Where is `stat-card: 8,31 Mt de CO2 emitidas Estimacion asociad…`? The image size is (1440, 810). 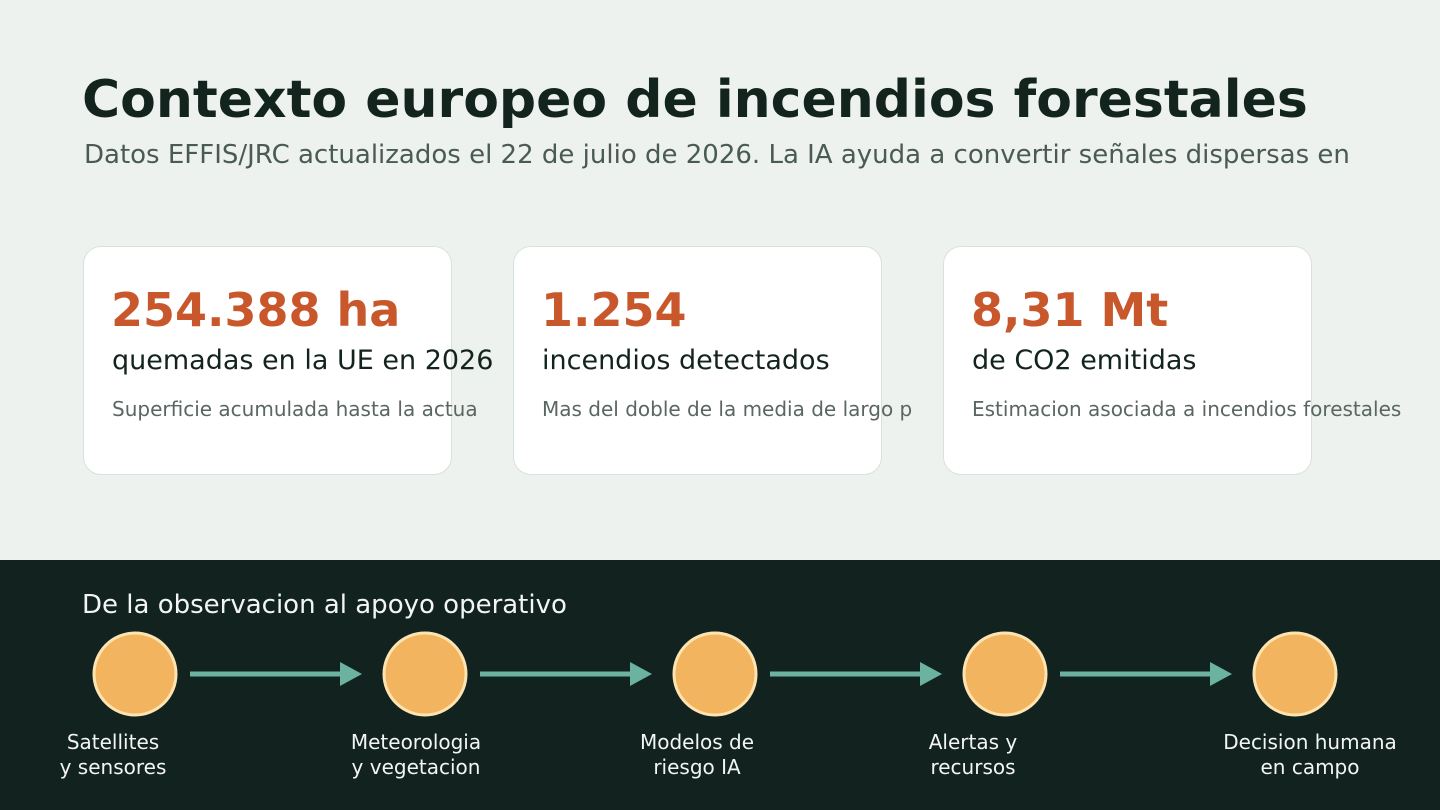
stat-card: 8,31 Mt de CO2 emitidas Estimacion asociad… is located at coordinates (1172, 360).